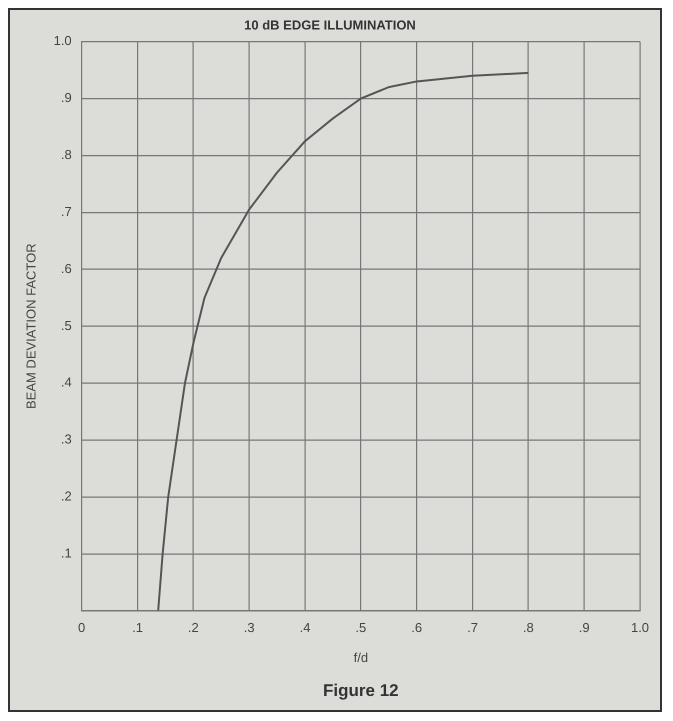  What do you see at coordinates (193, 628) in the screenshot?
I see `x-tick-label: .2` at bounding box center [193, 628].